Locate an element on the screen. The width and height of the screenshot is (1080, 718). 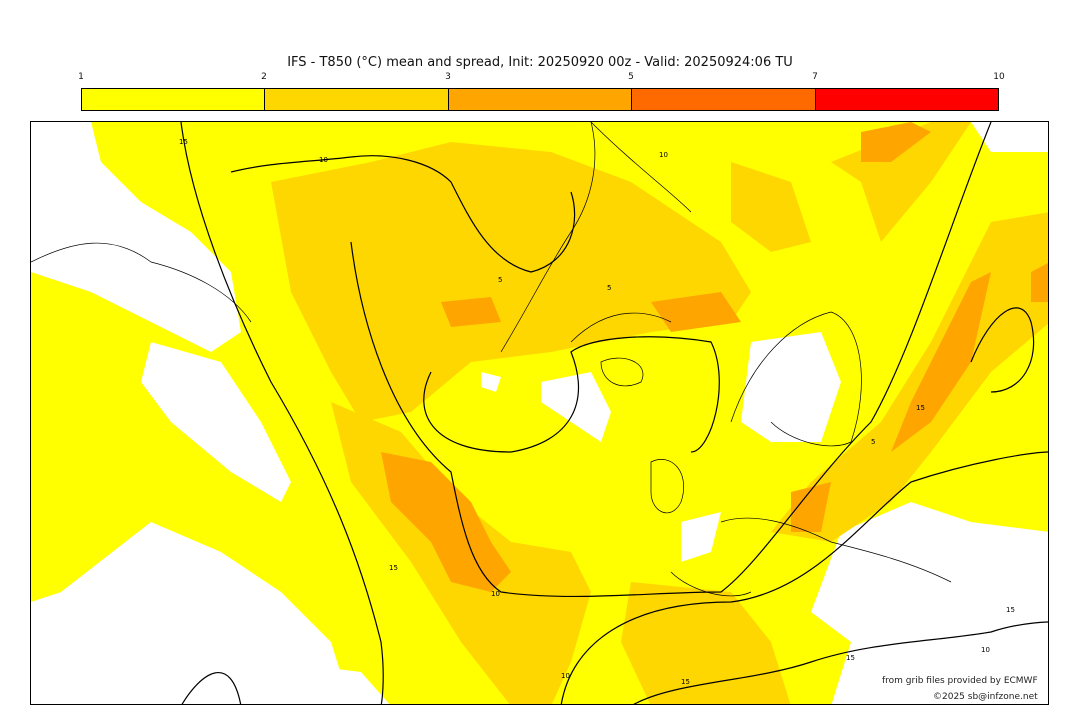
data-source-credit: from grib files provided by ECMWF is located at coordinates (960, 681).